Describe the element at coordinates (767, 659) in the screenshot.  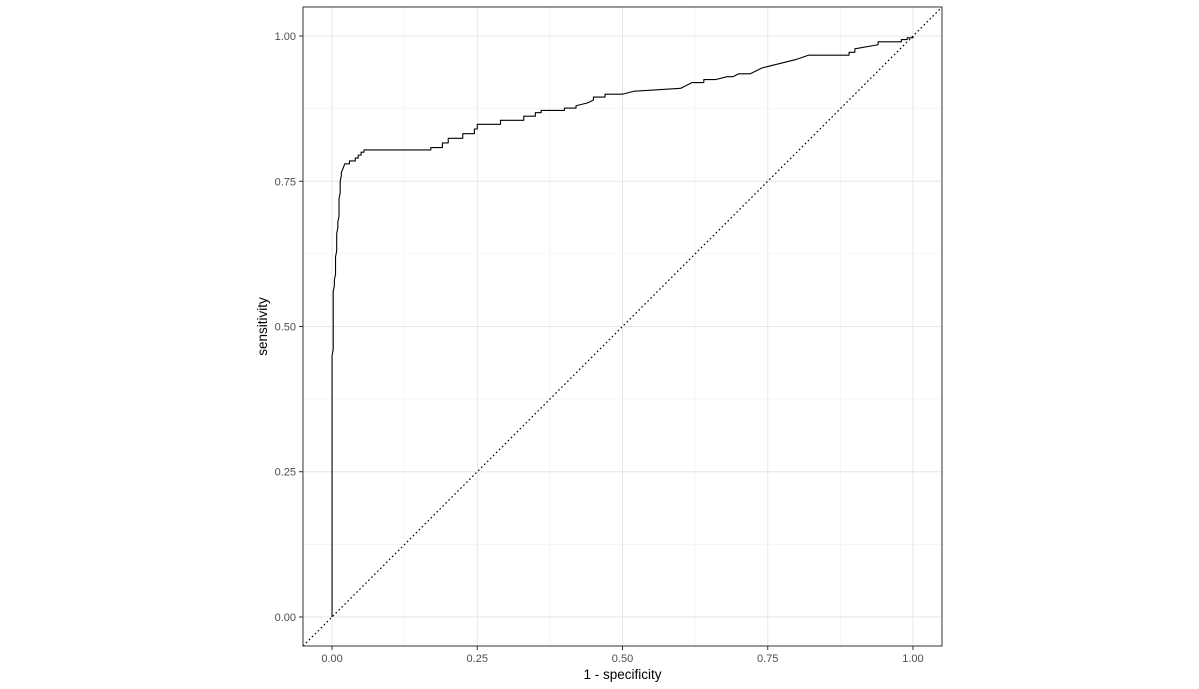
I see `x-tick-label-3: 0.75` at that location.